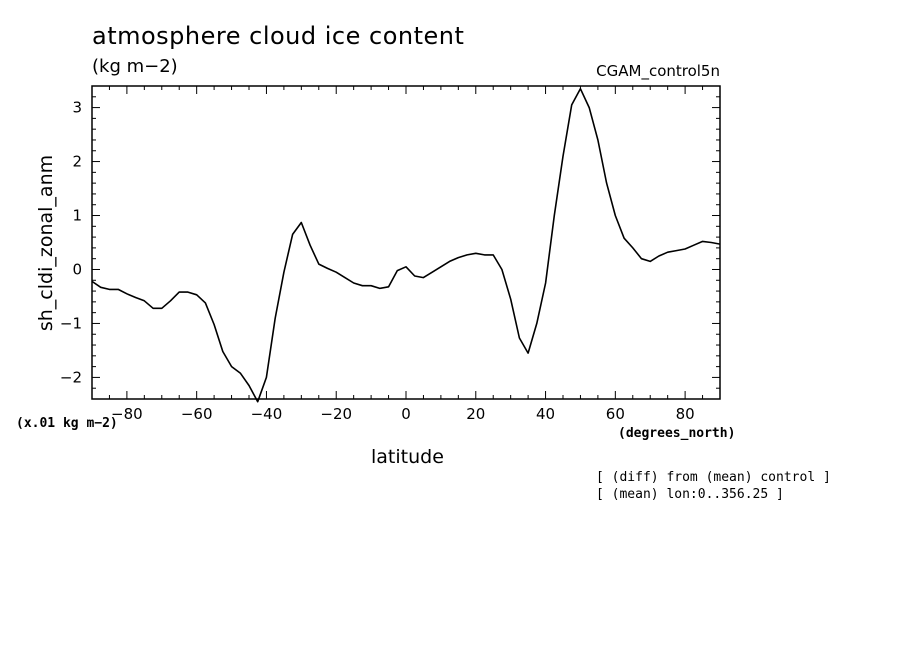  What do you see at coordinates (67, 423) in the screenshot?
I see `scale-note: (x.01 kg m−2)` at bounding box center [67, 423].